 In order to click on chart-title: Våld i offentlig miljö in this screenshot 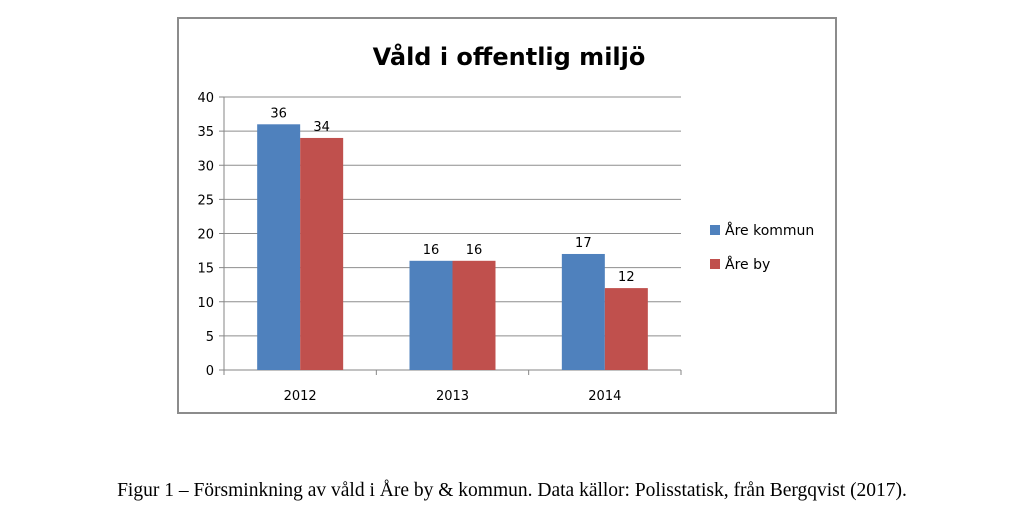, I will do `click(509, 56)`.